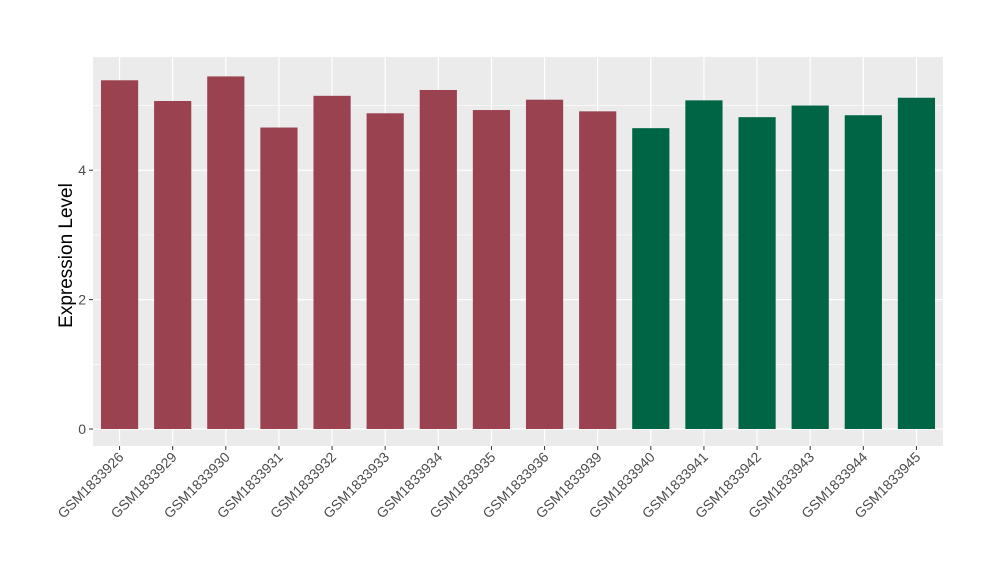 The height and width of the screenshot is (580, 1000). What do you see at coordinates (173, 264) in the screenshot?
I see `bar-GSM1833929` at bounding box center [173, 264].